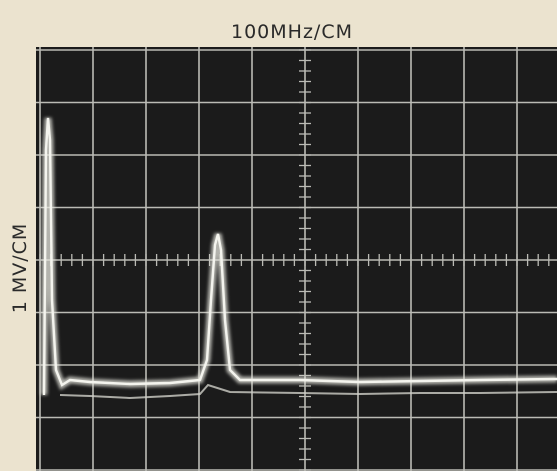 This screenshot has width=557, height=471. What do you see at coordinates (292, 32) in the screenshot?
I see `horizontal-scale-label: 100MHz/CM` at bounding box center [292, 32].